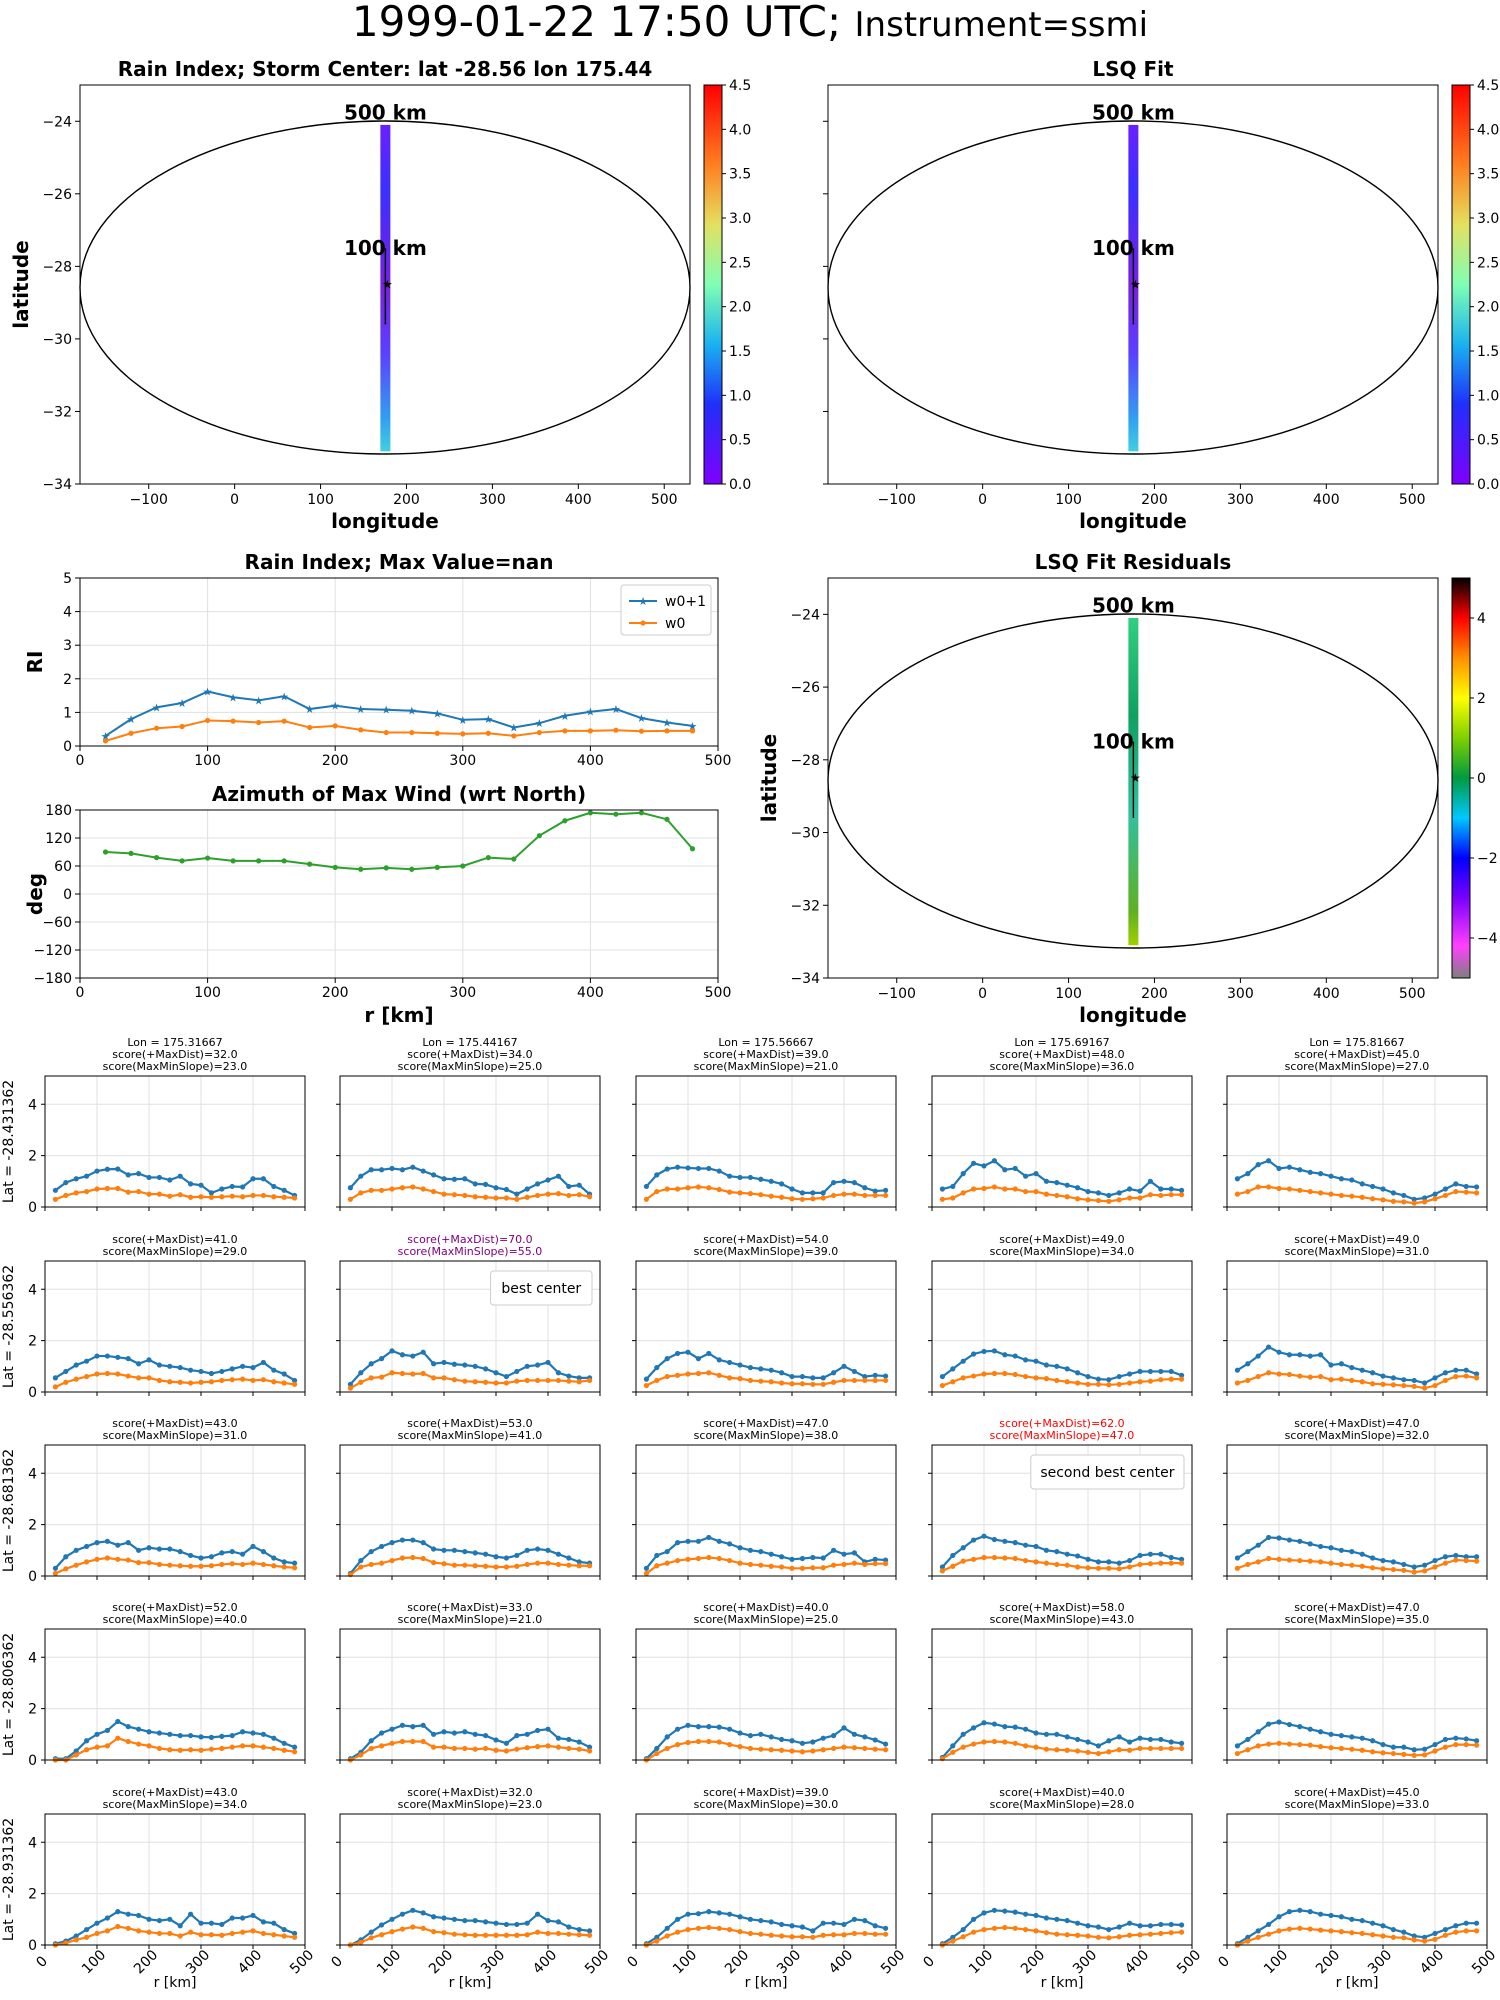 The height and width of the screenshot is (2000, 1500). What do you see at coordinates (385, 112) in the screenshot?
I see `ring-label: 500 km` at bounding box center [385, 112].